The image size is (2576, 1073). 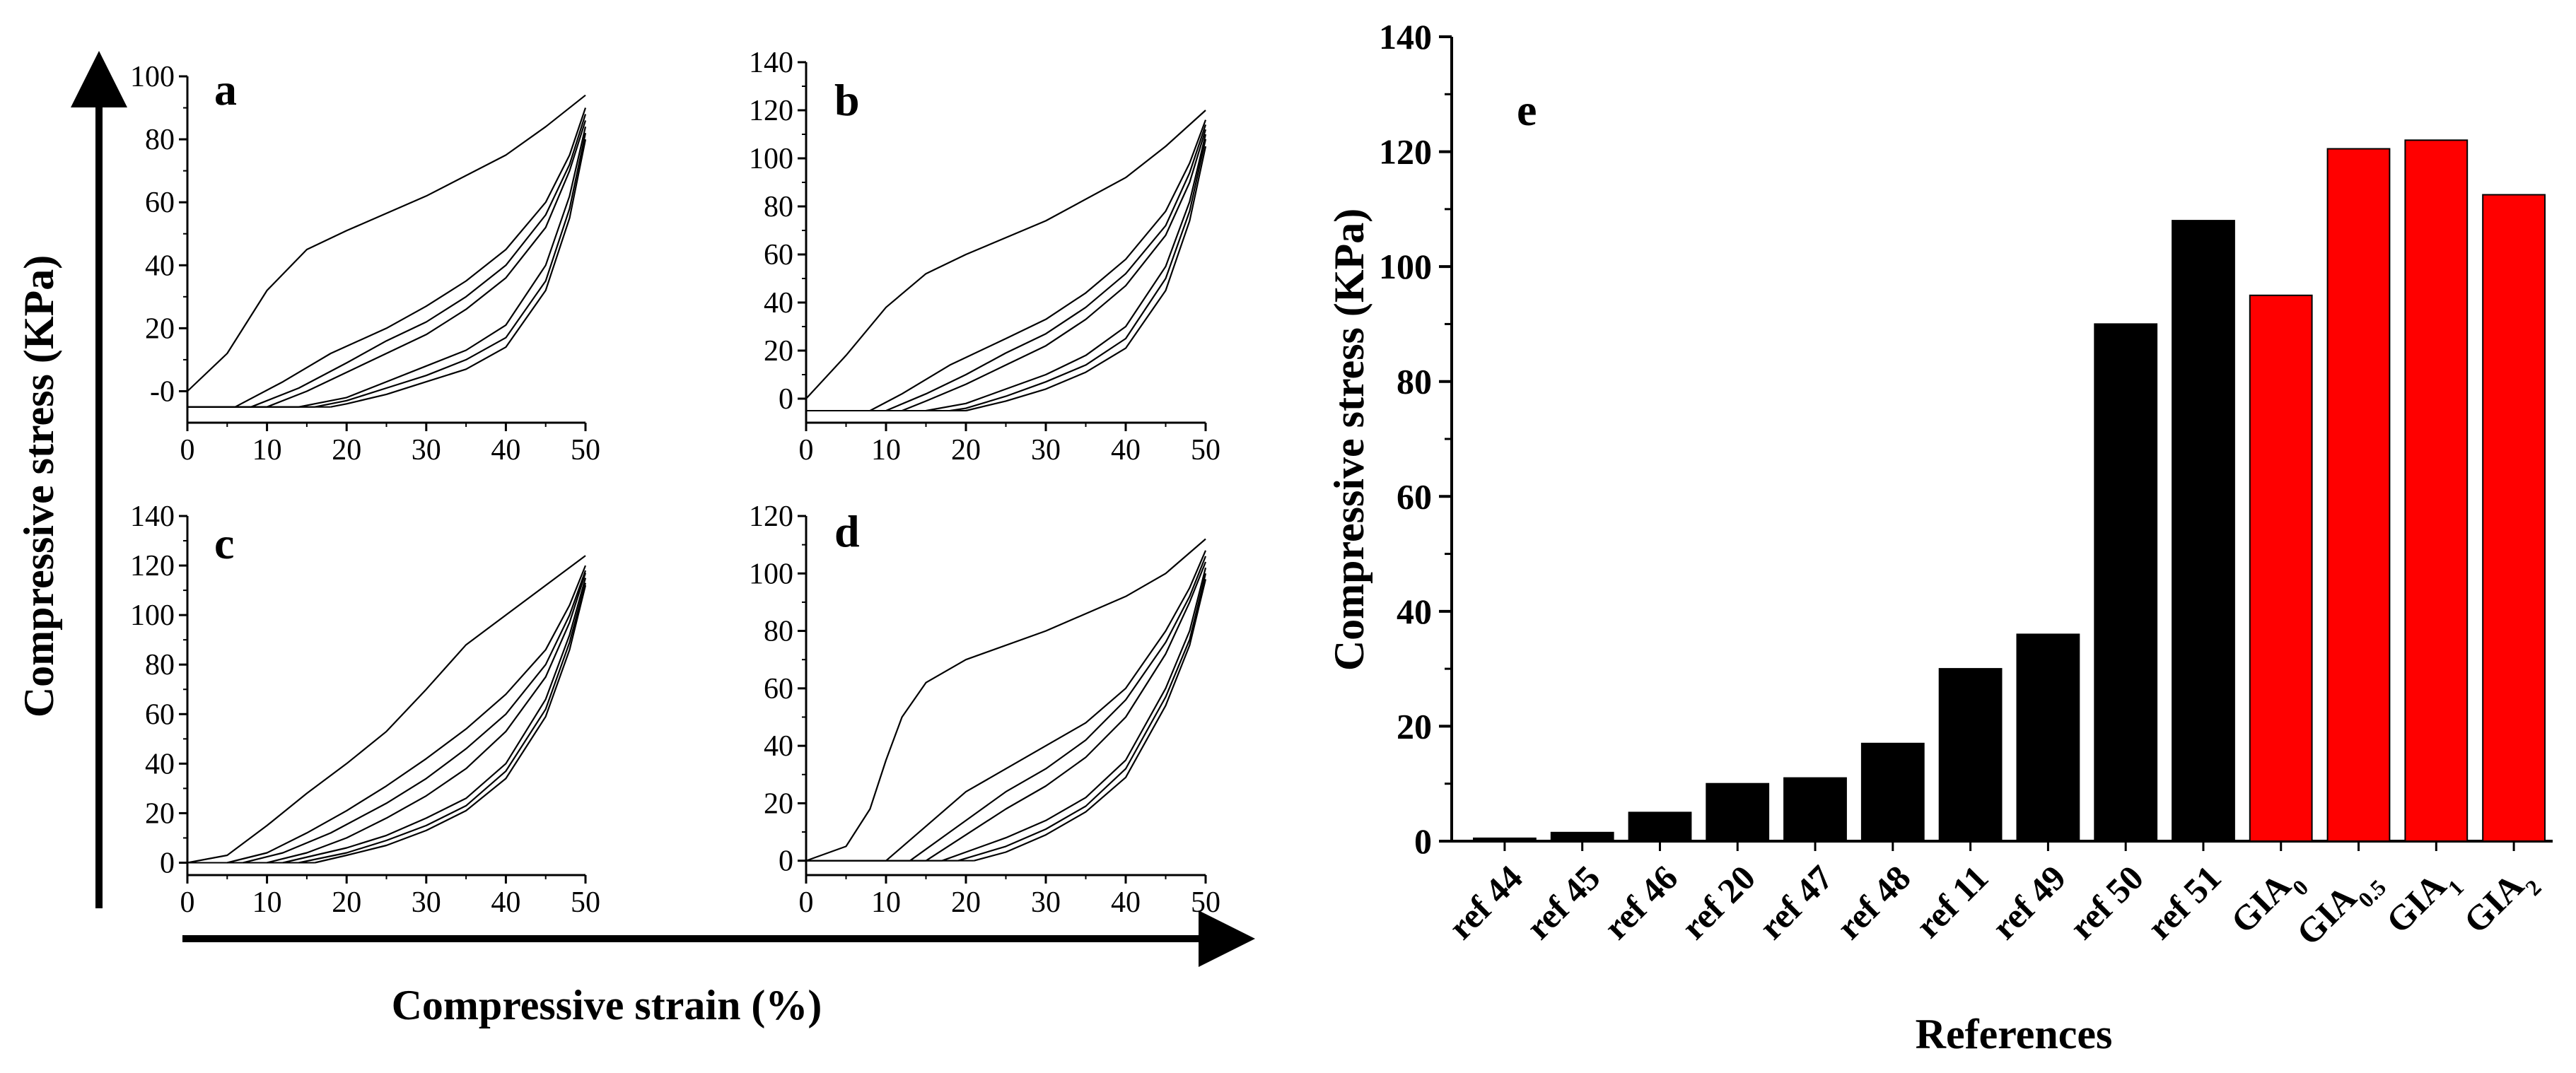 What do you see at coordinates (225, 89) in the screenshot?
I see `a-panel-label: a` at bounding box center [225, 89].